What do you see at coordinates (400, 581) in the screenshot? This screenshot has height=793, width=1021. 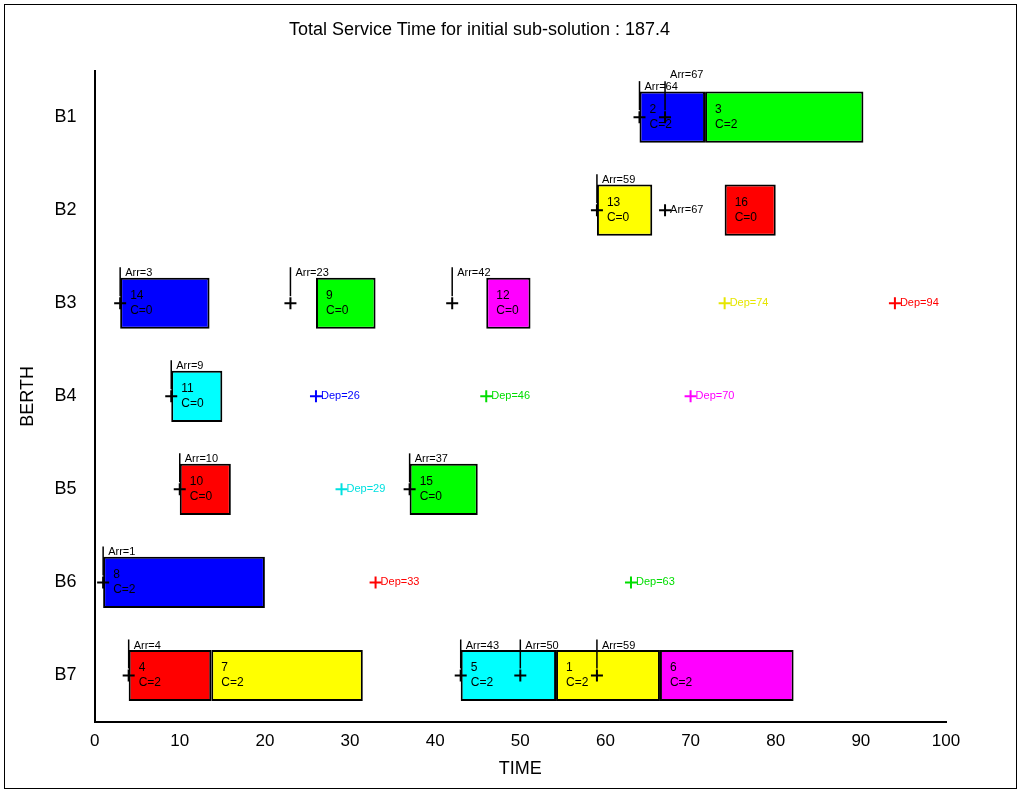 I see `data-label: Dep=33` at bounding box center [400, 581].